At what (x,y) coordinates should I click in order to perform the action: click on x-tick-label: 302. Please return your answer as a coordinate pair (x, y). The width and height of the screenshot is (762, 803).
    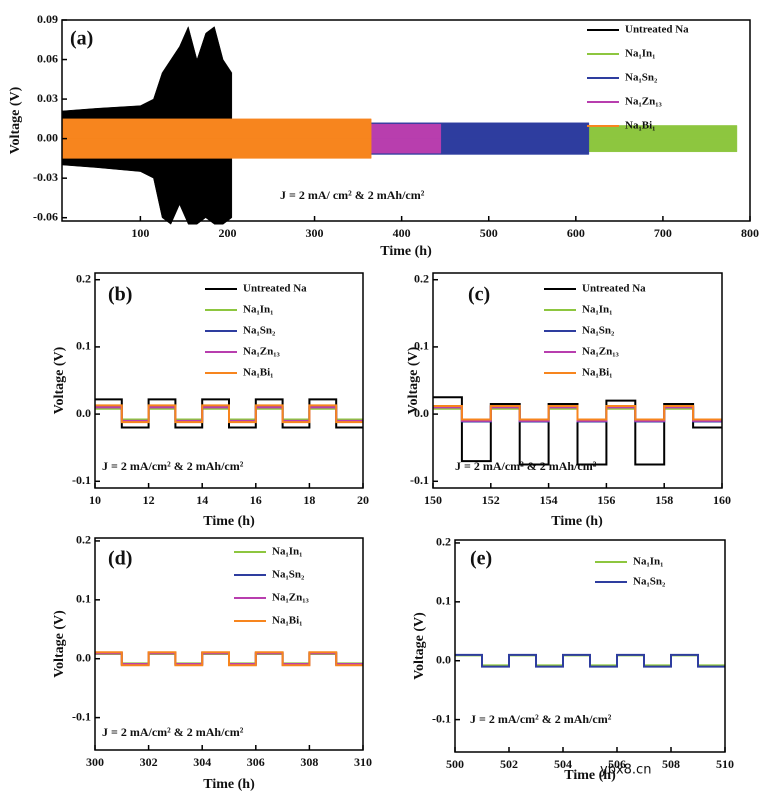
    Looking at the image, I should click on (149, 762).